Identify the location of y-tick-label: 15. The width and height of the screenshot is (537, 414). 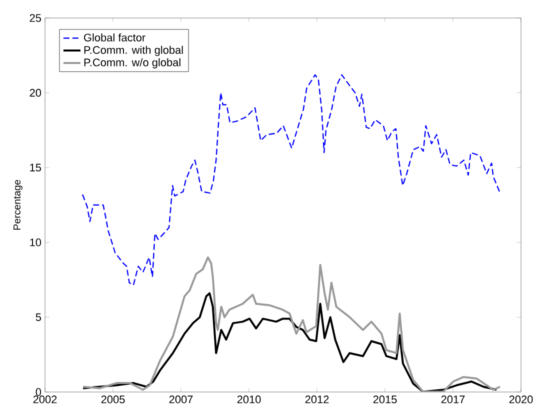
(36, 168).